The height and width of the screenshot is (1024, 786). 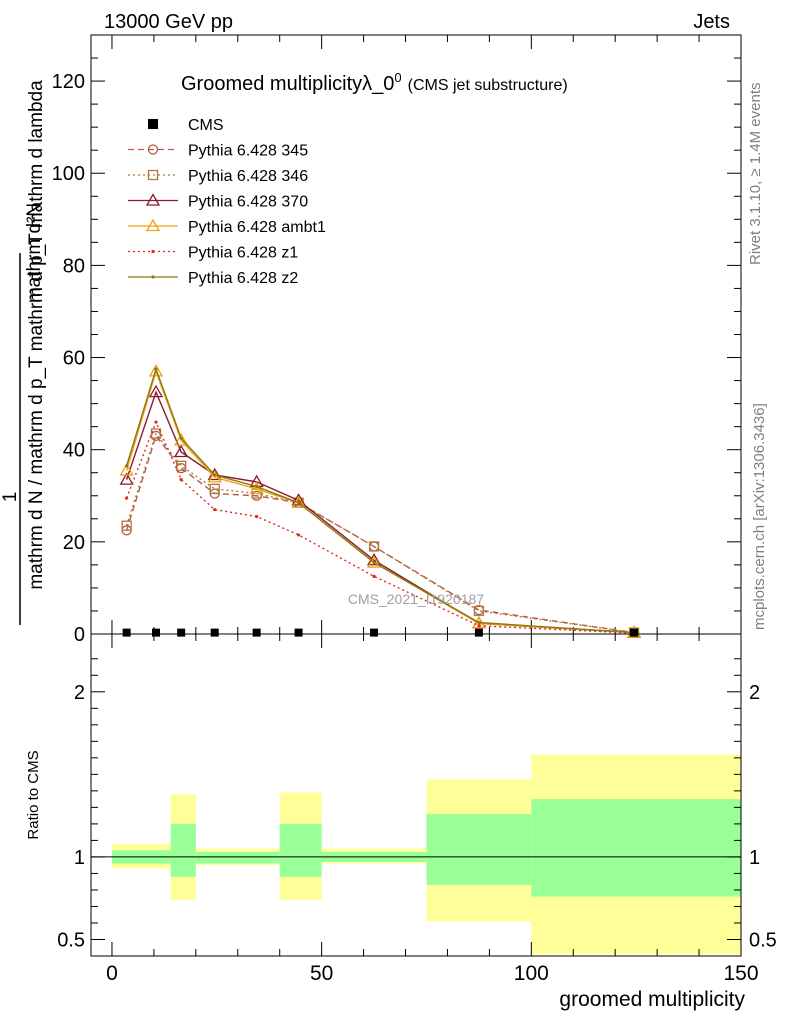 What do you see at coordinates (218, 176) in the screenshot?
I see `legend-item: Pythia 6.428 346` at bounding box center [218, 176].